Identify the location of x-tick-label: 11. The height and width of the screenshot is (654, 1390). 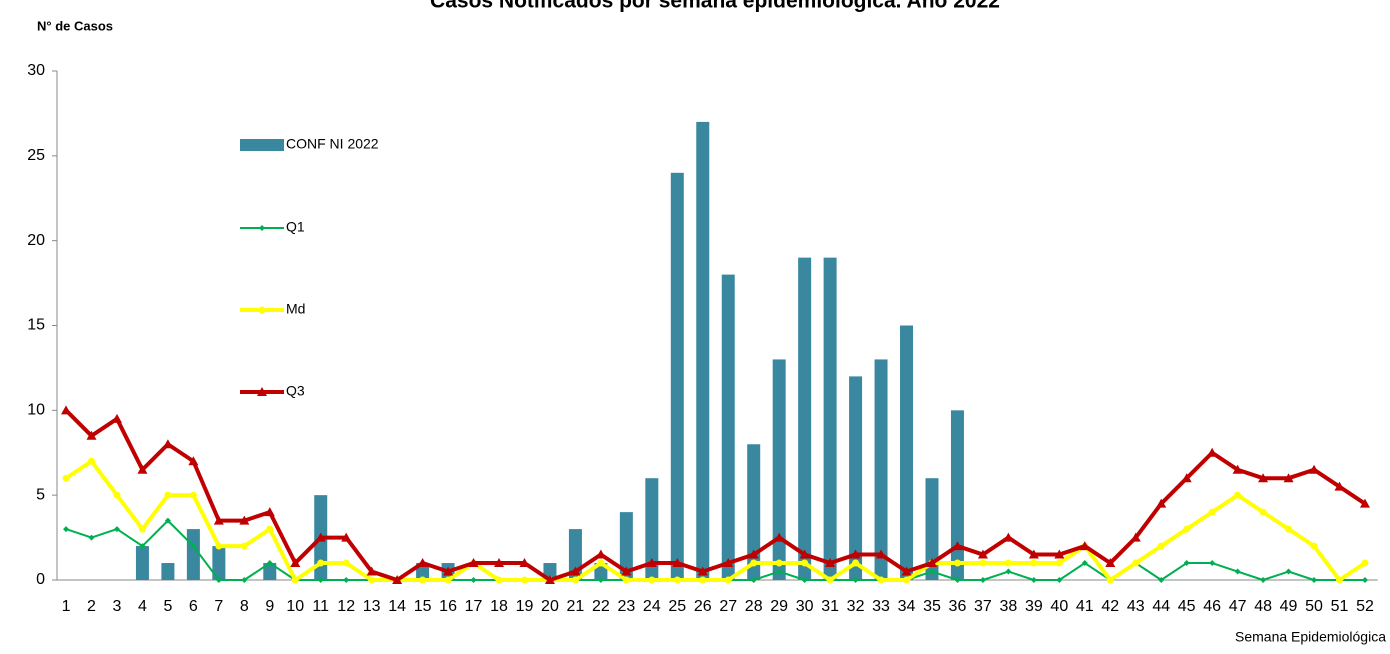
(320, 606).